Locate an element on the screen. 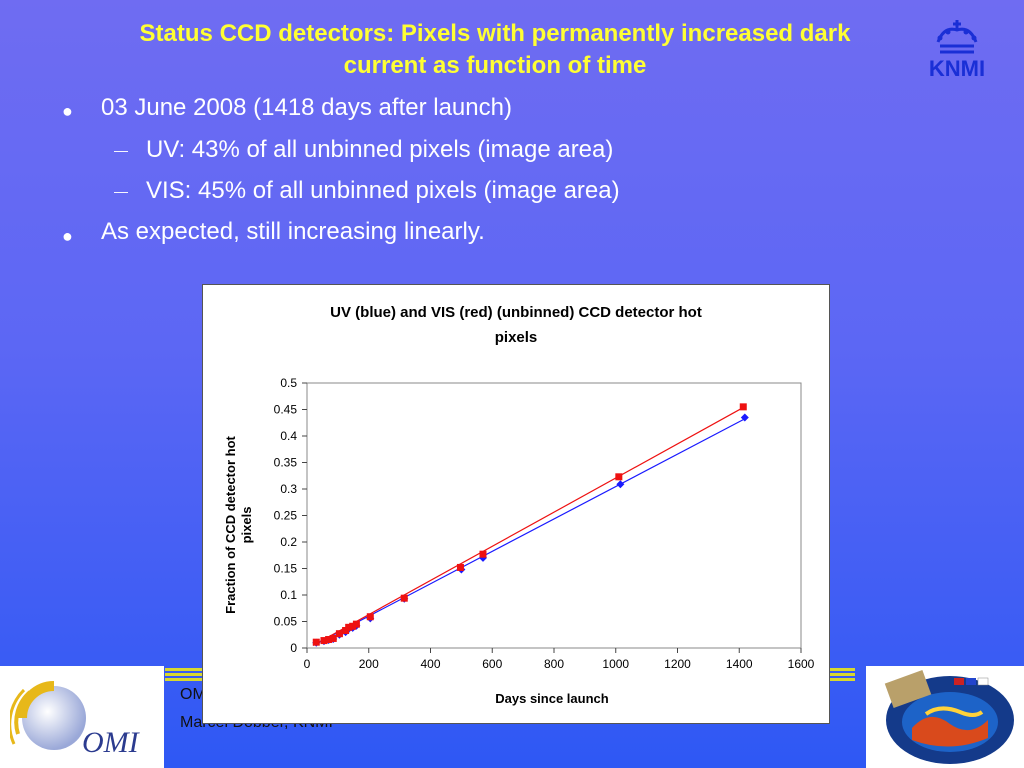  crown-icon is located at coordinates (957, 37).